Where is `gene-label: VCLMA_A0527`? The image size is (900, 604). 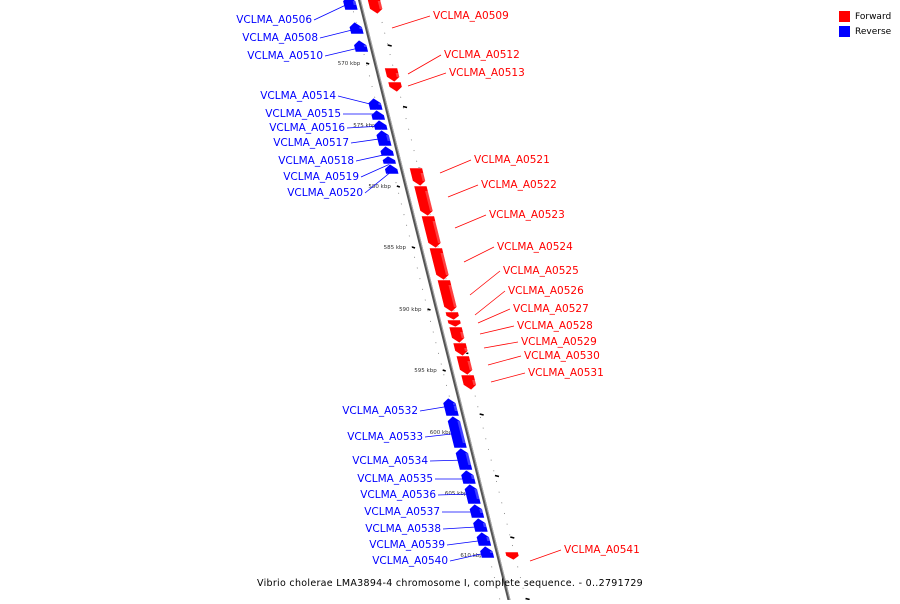 gene-label: VCLMA_A0527 is located at coordinates (551, 309).